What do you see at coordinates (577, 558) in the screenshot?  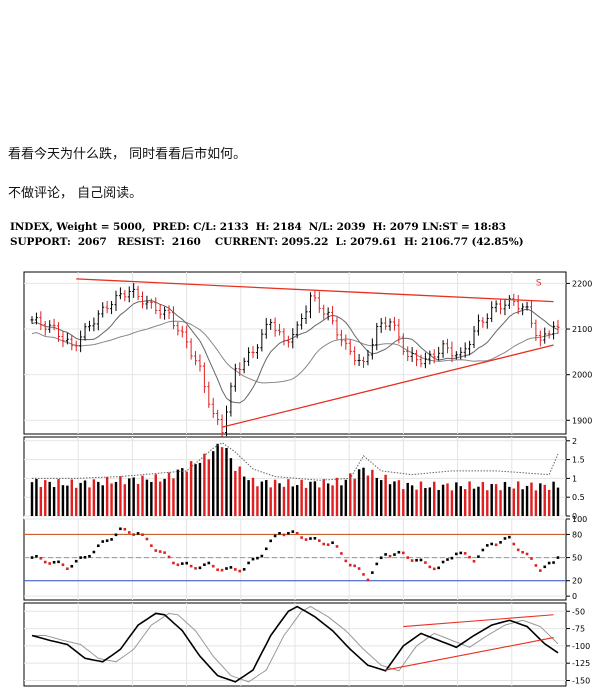 I see `y-tick-label: 50` at bounding box center [577, 558].